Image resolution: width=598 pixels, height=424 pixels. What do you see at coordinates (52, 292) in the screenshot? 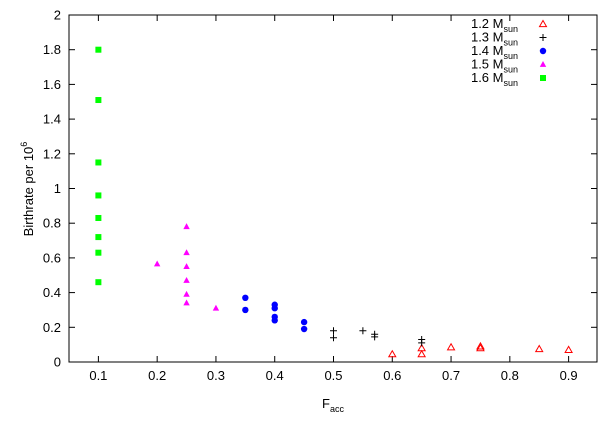
I see `y-tick-label: 0.4` at bounding box center [52, 292].